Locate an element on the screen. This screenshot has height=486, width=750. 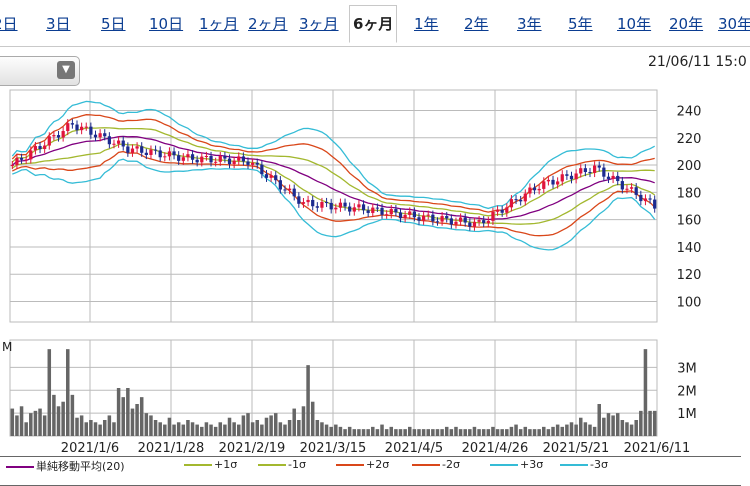
tab-5y: 5年 is located at coordinates (580, 24).